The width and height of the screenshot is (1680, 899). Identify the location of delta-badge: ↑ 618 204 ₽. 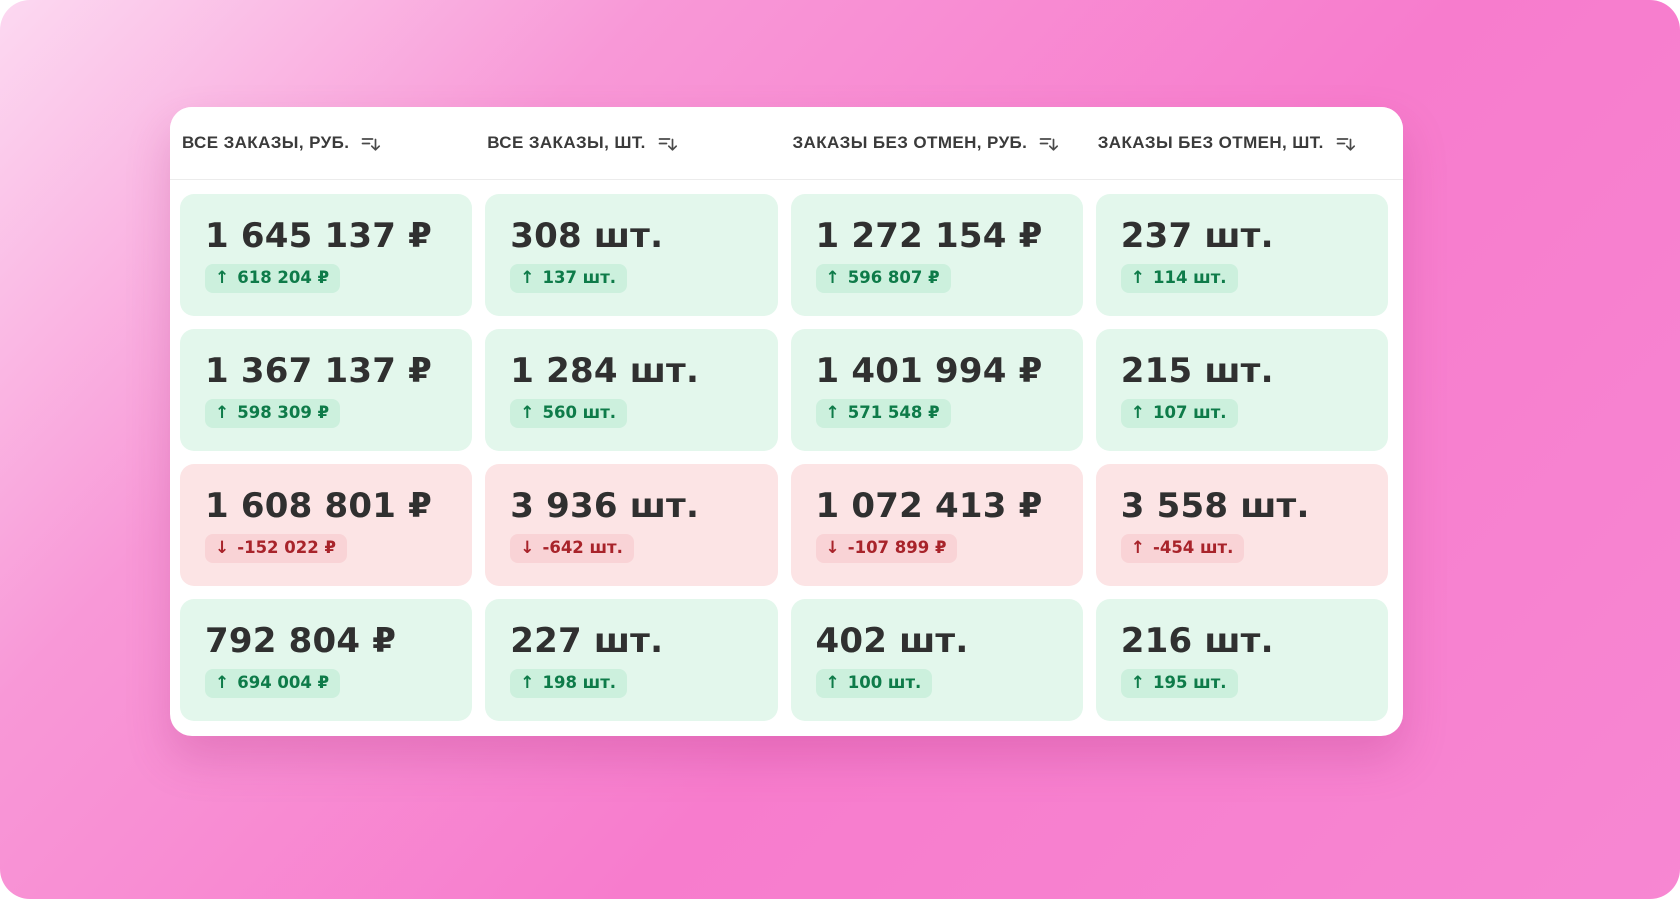
(273, 279).